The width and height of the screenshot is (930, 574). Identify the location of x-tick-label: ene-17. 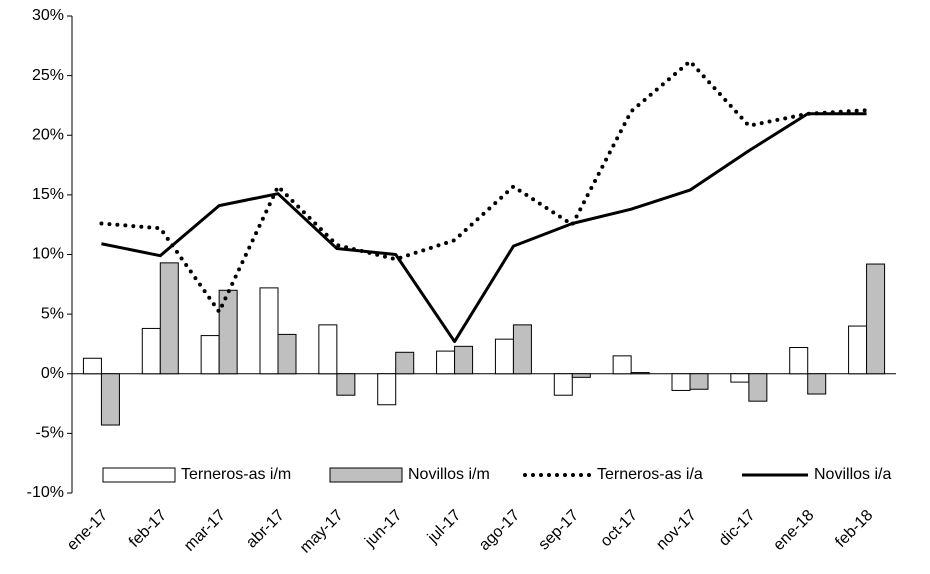
(87, 530).